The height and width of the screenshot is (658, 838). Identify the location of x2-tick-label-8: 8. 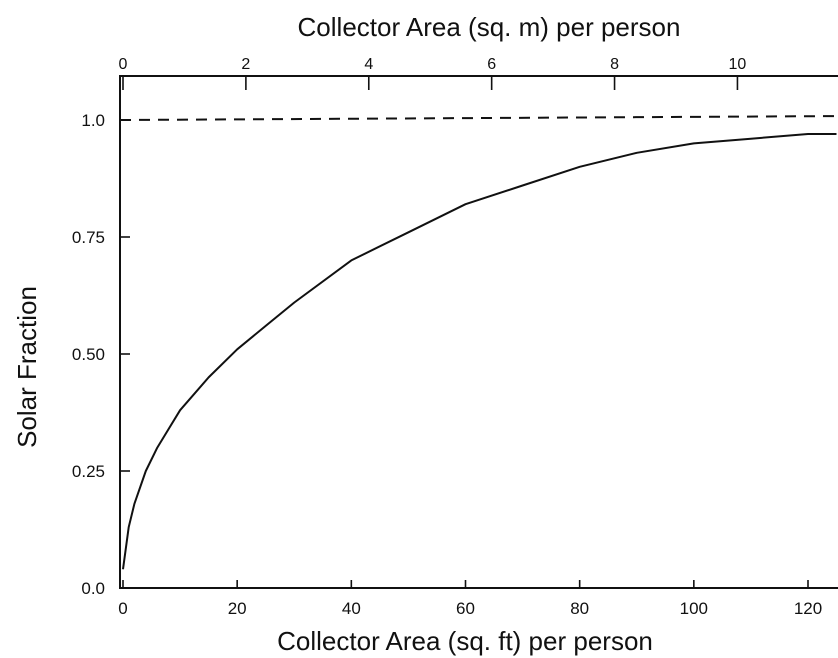
(614, 64).